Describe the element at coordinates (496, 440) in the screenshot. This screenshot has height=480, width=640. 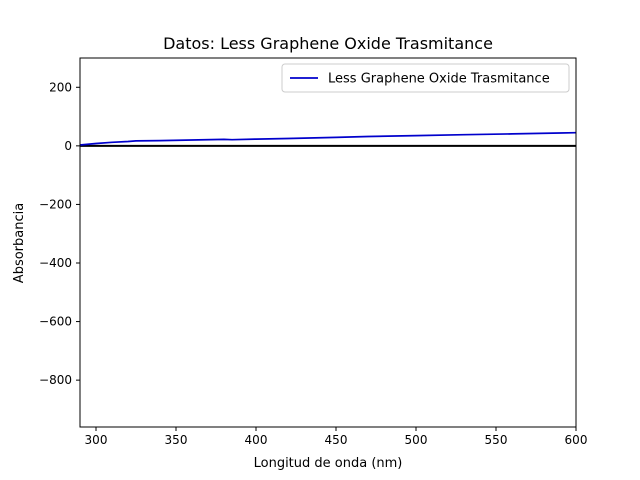
I see `x-tick-label: 550` at that location.